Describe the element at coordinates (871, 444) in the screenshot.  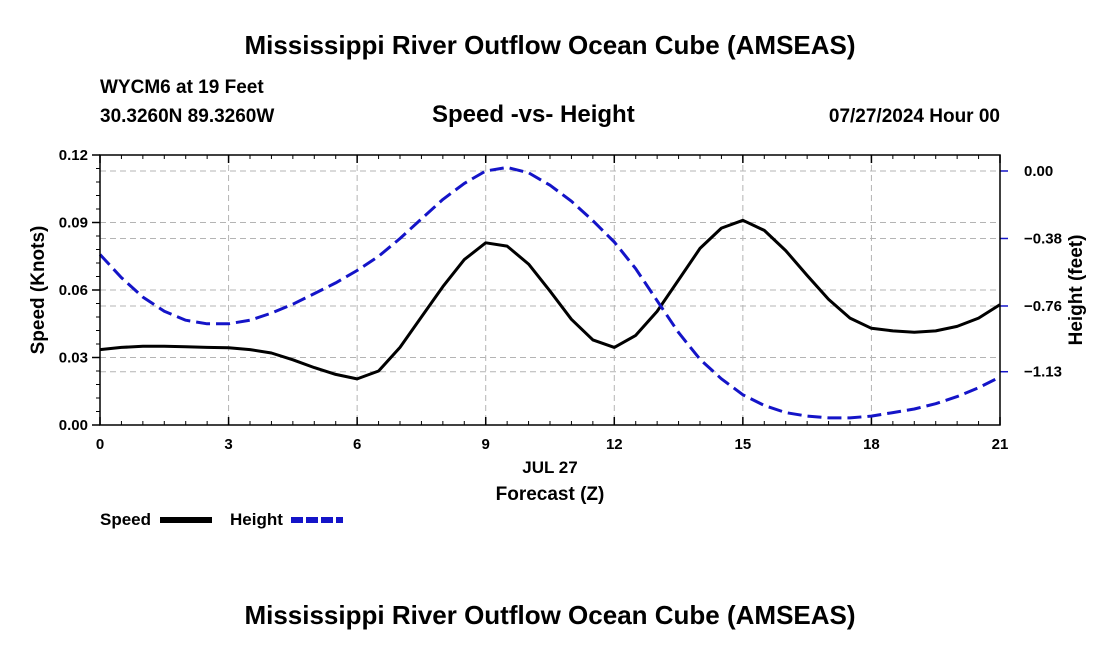
I see `x-tick-label: 18` at that location.